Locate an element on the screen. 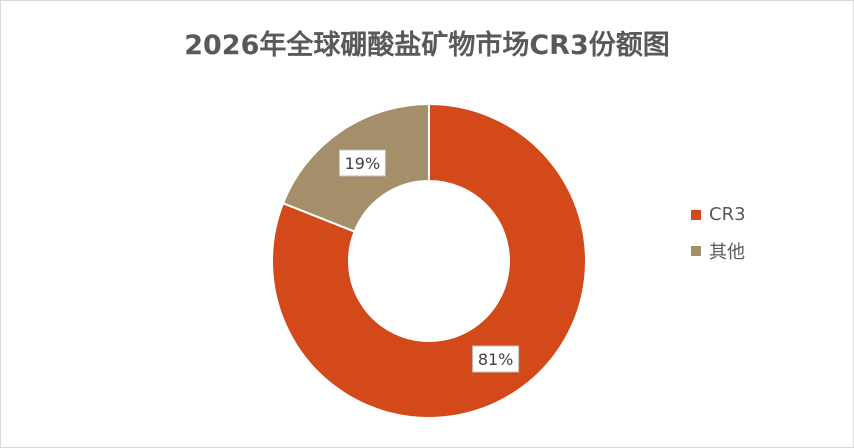 The image size is (854, 448). legend-item-cr3: CR3 is located at coordinates (718, 214).